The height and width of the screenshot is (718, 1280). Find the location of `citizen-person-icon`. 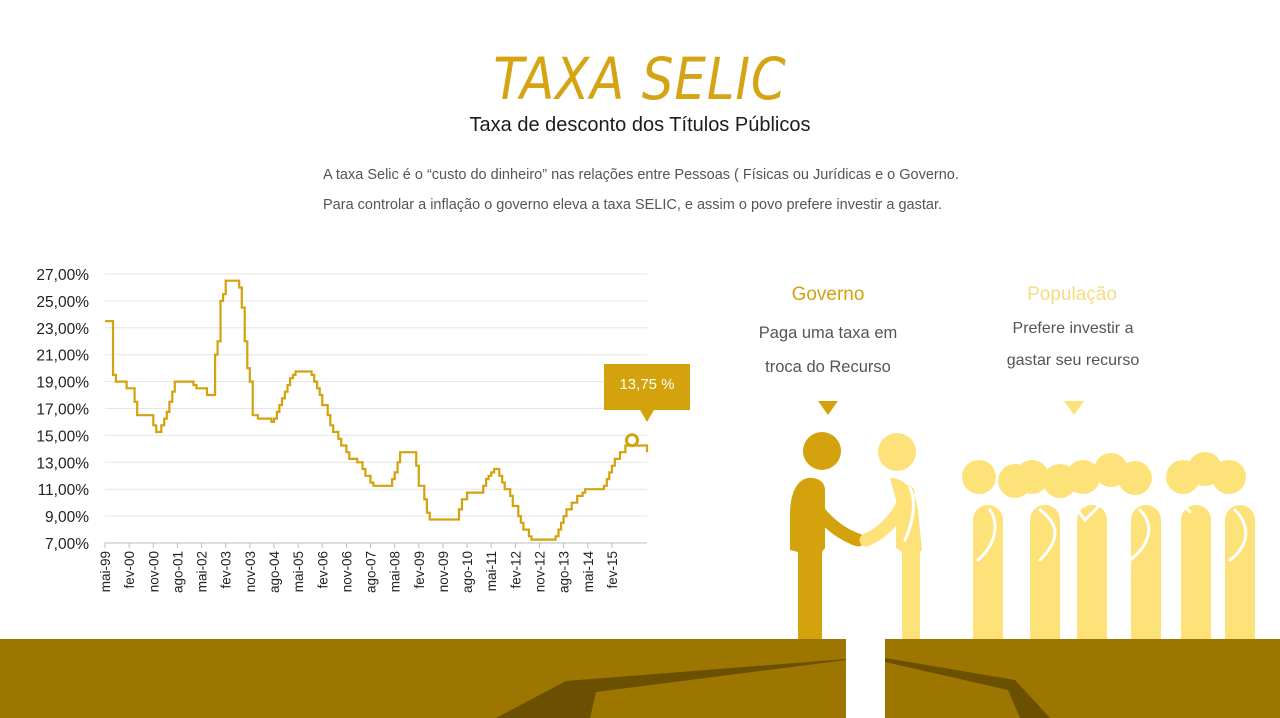

citizen-person-icon is located at coordinates (890, 536).